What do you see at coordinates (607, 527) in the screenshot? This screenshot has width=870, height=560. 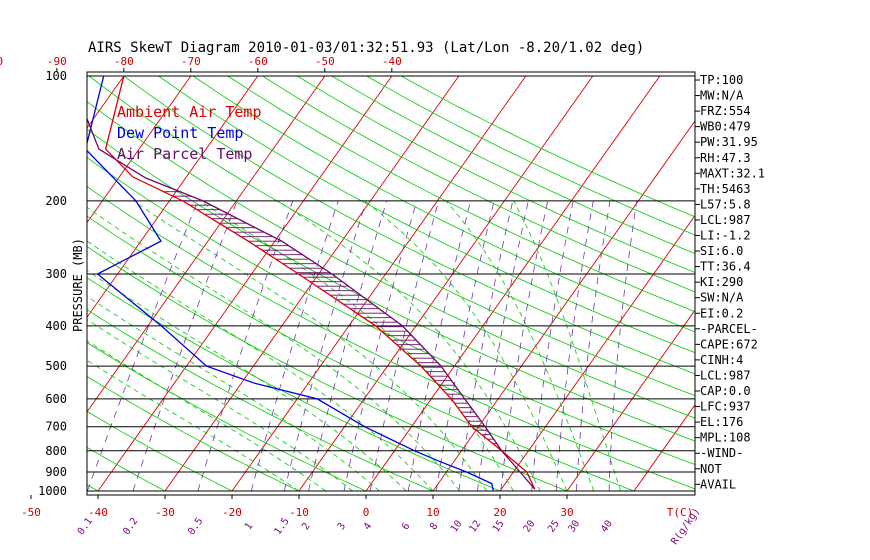 I see `mixing-ratio-label: 40` at bounding box center [607, 527].